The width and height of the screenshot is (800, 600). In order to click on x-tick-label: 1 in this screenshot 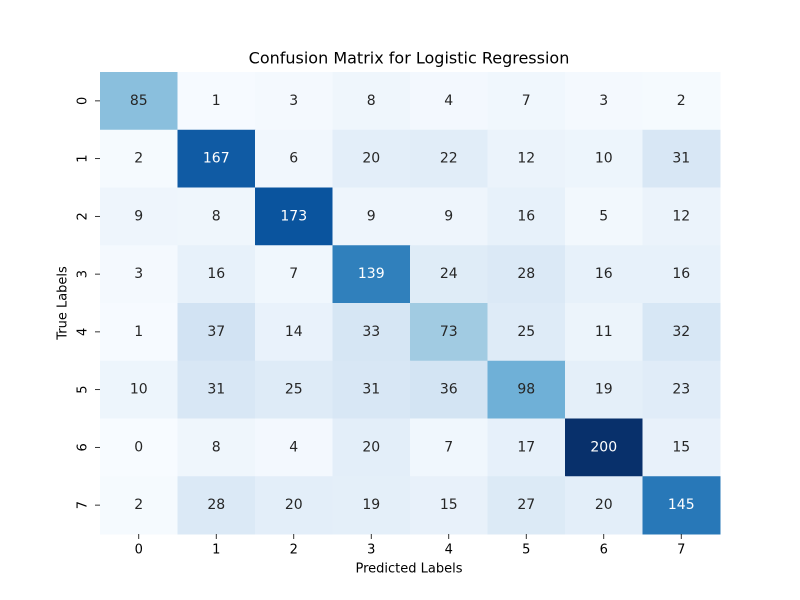, I will do `click(216, 550)`.